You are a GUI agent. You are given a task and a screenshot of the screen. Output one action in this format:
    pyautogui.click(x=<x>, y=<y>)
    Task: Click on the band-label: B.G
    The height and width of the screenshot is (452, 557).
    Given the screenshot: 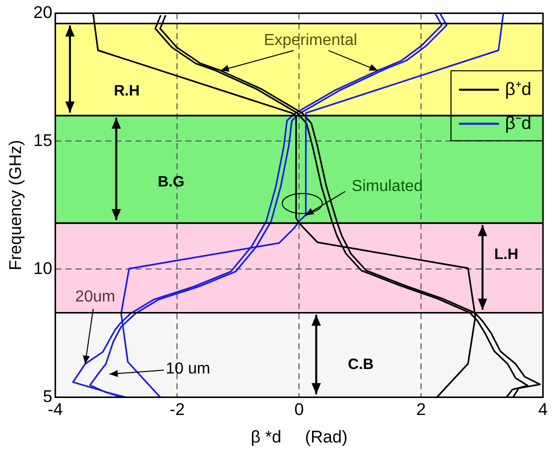 What is the action you would take?
    pyautogui.click(x=171, y=182)
    